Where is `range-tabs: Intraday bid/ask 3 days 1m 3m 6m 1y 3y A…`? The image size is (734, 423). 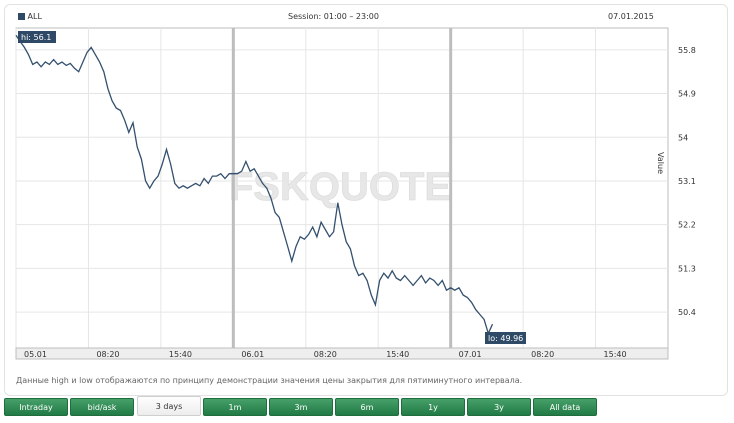 range-tabs: Intraday bid/ask 3 days 1m 3m 6m 1y 3y A… is located at coordinates (369, 406).